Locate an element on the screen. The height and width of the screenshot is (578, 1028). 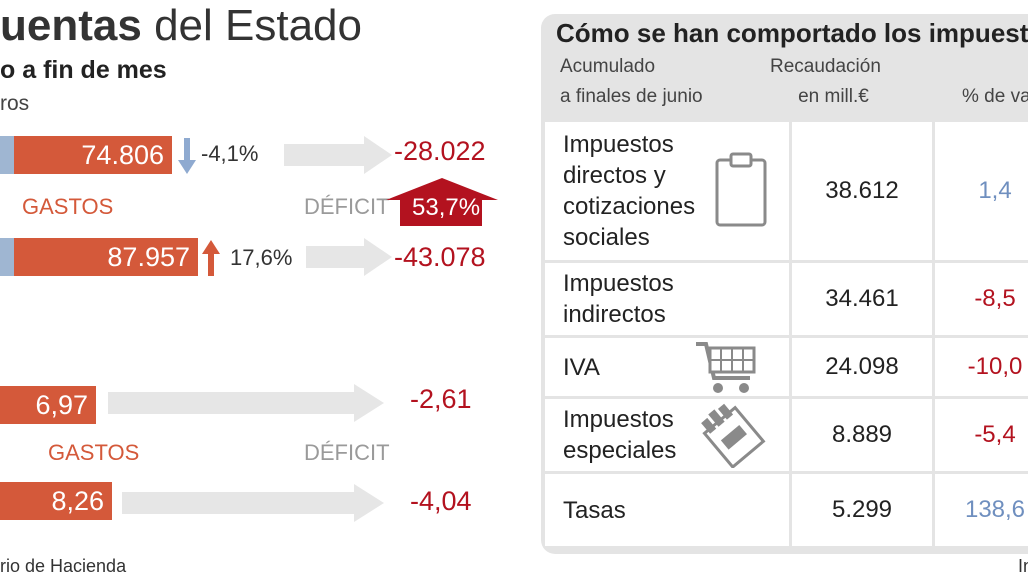
units-label: ros is located at coordinates (15, 103).